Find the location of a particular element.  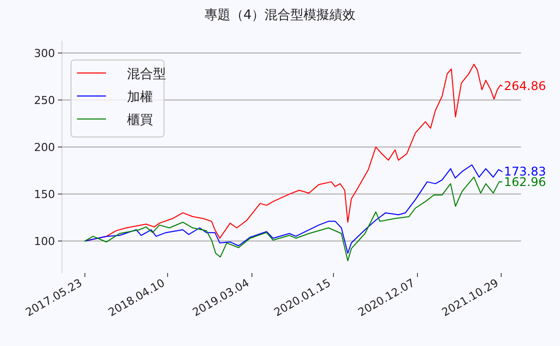

y-tick-label: 200 is located at coordinates (44, 147).